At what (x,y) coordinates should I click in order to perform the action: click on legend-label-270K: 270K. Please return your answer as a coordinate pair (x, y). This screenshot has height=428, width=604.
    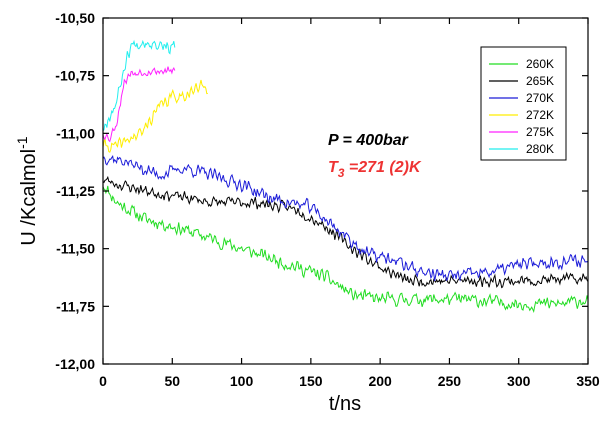
    Looking at the image, I should click on (540, 98).